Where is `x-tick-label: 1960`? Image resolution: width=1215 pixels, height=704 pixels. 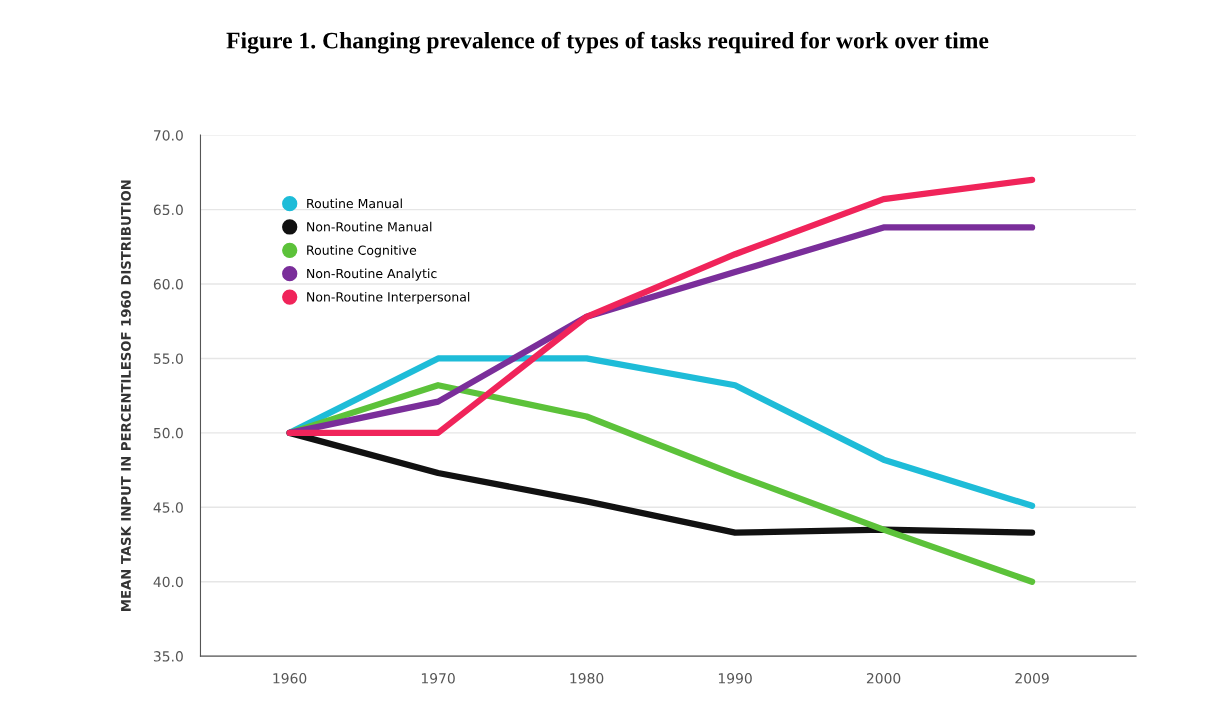 x-tick-label: 1960 is located at coordinates (290, 678).